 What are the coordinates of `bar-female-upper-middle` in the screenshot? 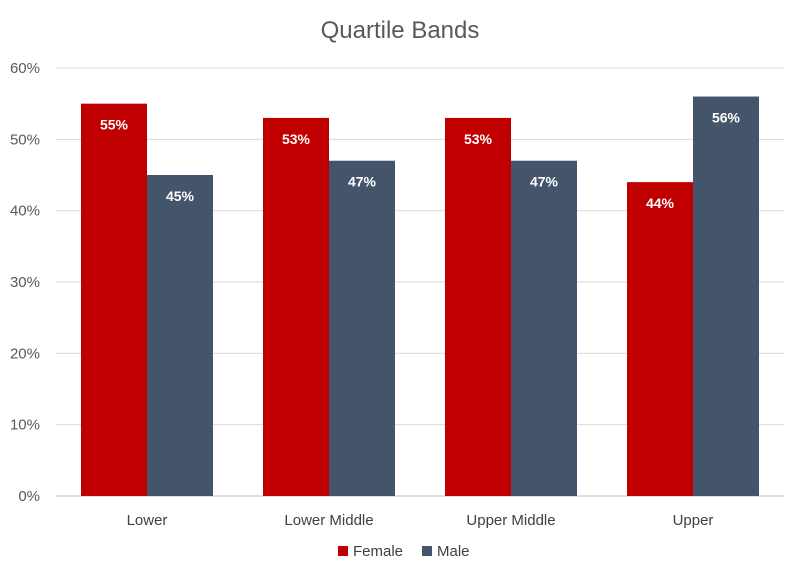 It's located at (478, 306).